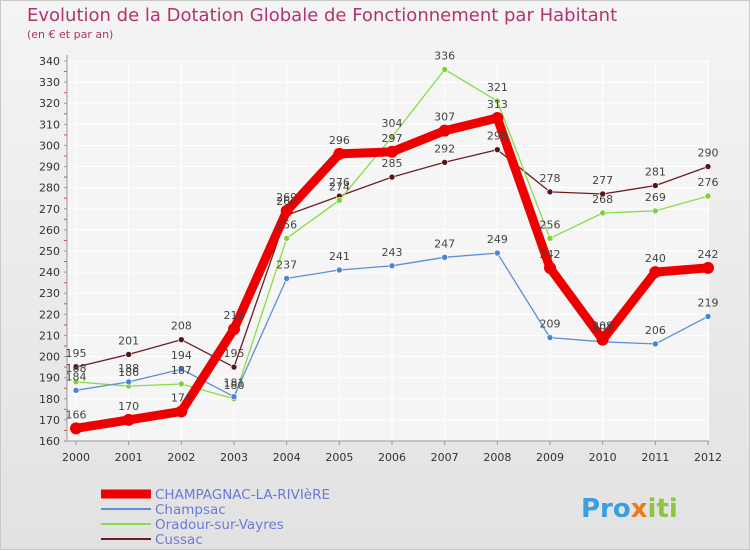 This screenshot has width=750, height=551. Describe the element at coordinates (49, 293) in the screenshot. I see `y-tick-label: 230` at that location.